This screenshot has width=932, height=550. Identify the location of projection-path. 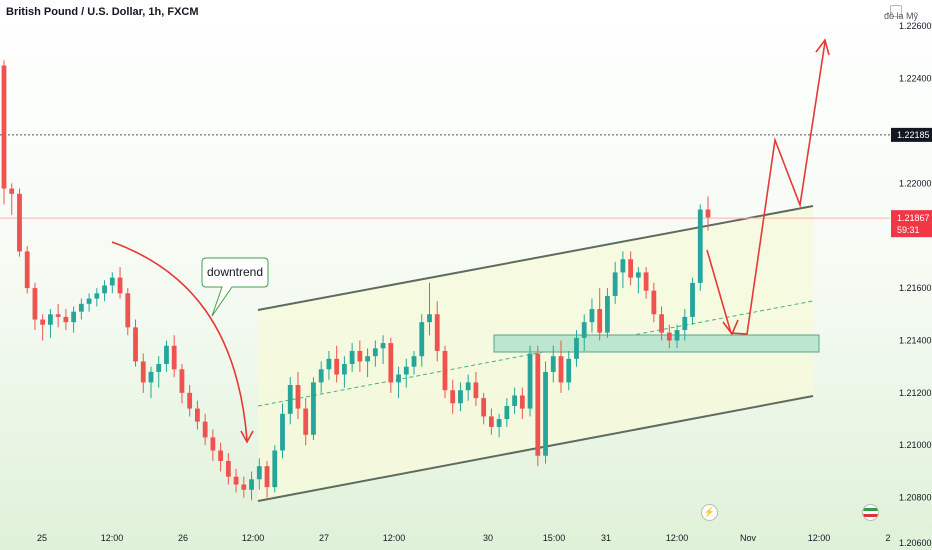
(766, 188).